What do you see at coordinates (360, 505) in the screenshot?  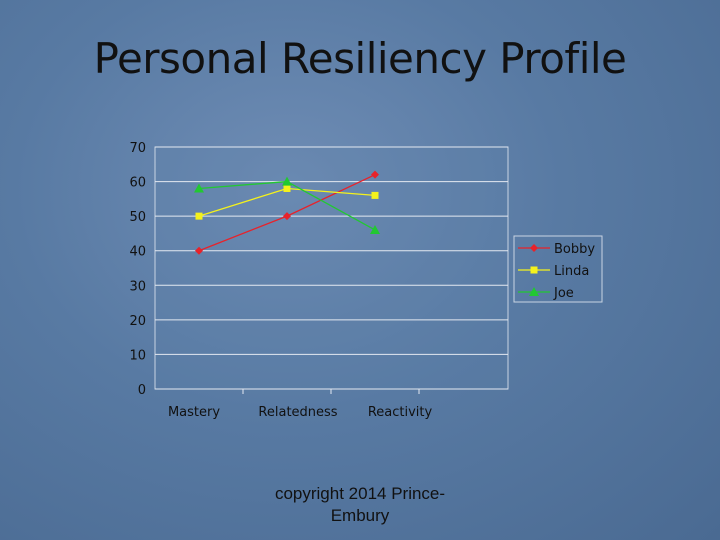 I see `copyright-footer: copyright 2014 Prince- Embury` at bounding box center [360, 505].